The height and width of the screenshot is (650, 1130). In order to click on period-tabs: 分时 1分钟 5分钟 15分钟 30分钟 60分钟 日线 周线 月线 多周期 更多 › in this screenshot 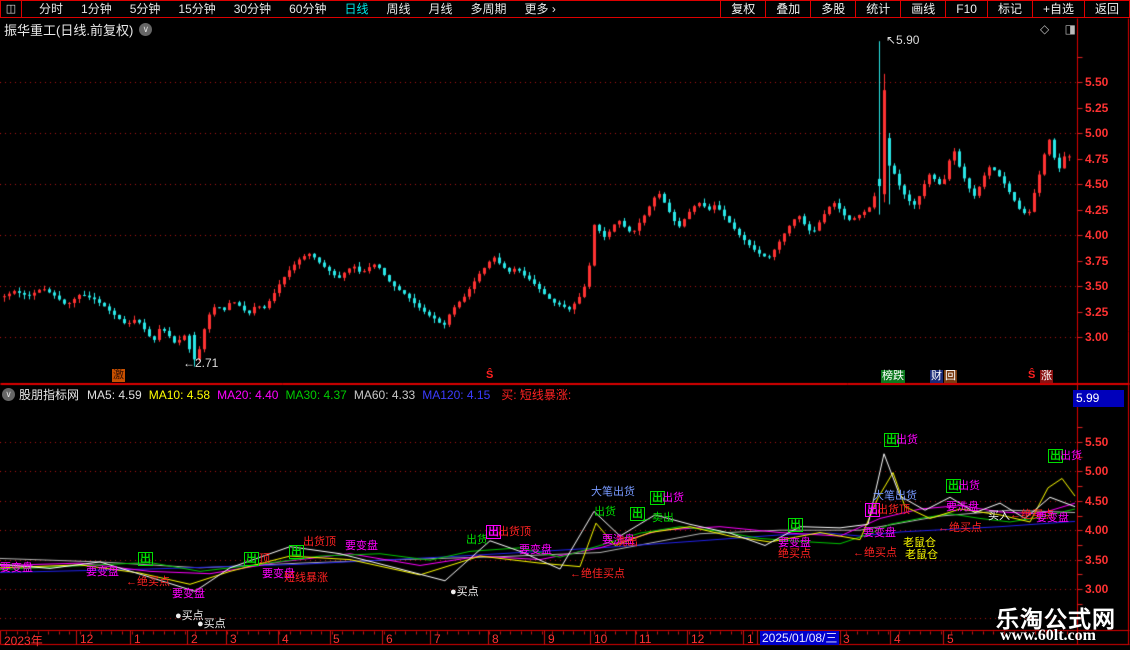, I will do `click(375, 9)`.